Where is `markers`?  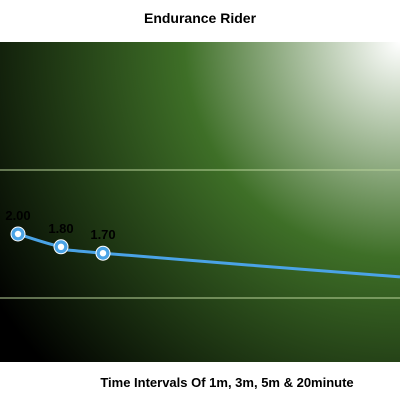
markers is located at coordinates (60, 243).